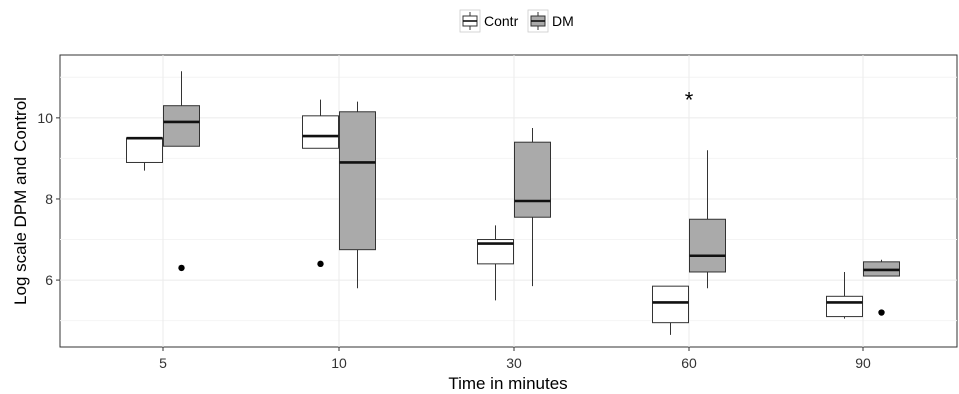 The height and width of the screenshot is (394, 959). I want to click on legend-label: DM, so click(563, 21).